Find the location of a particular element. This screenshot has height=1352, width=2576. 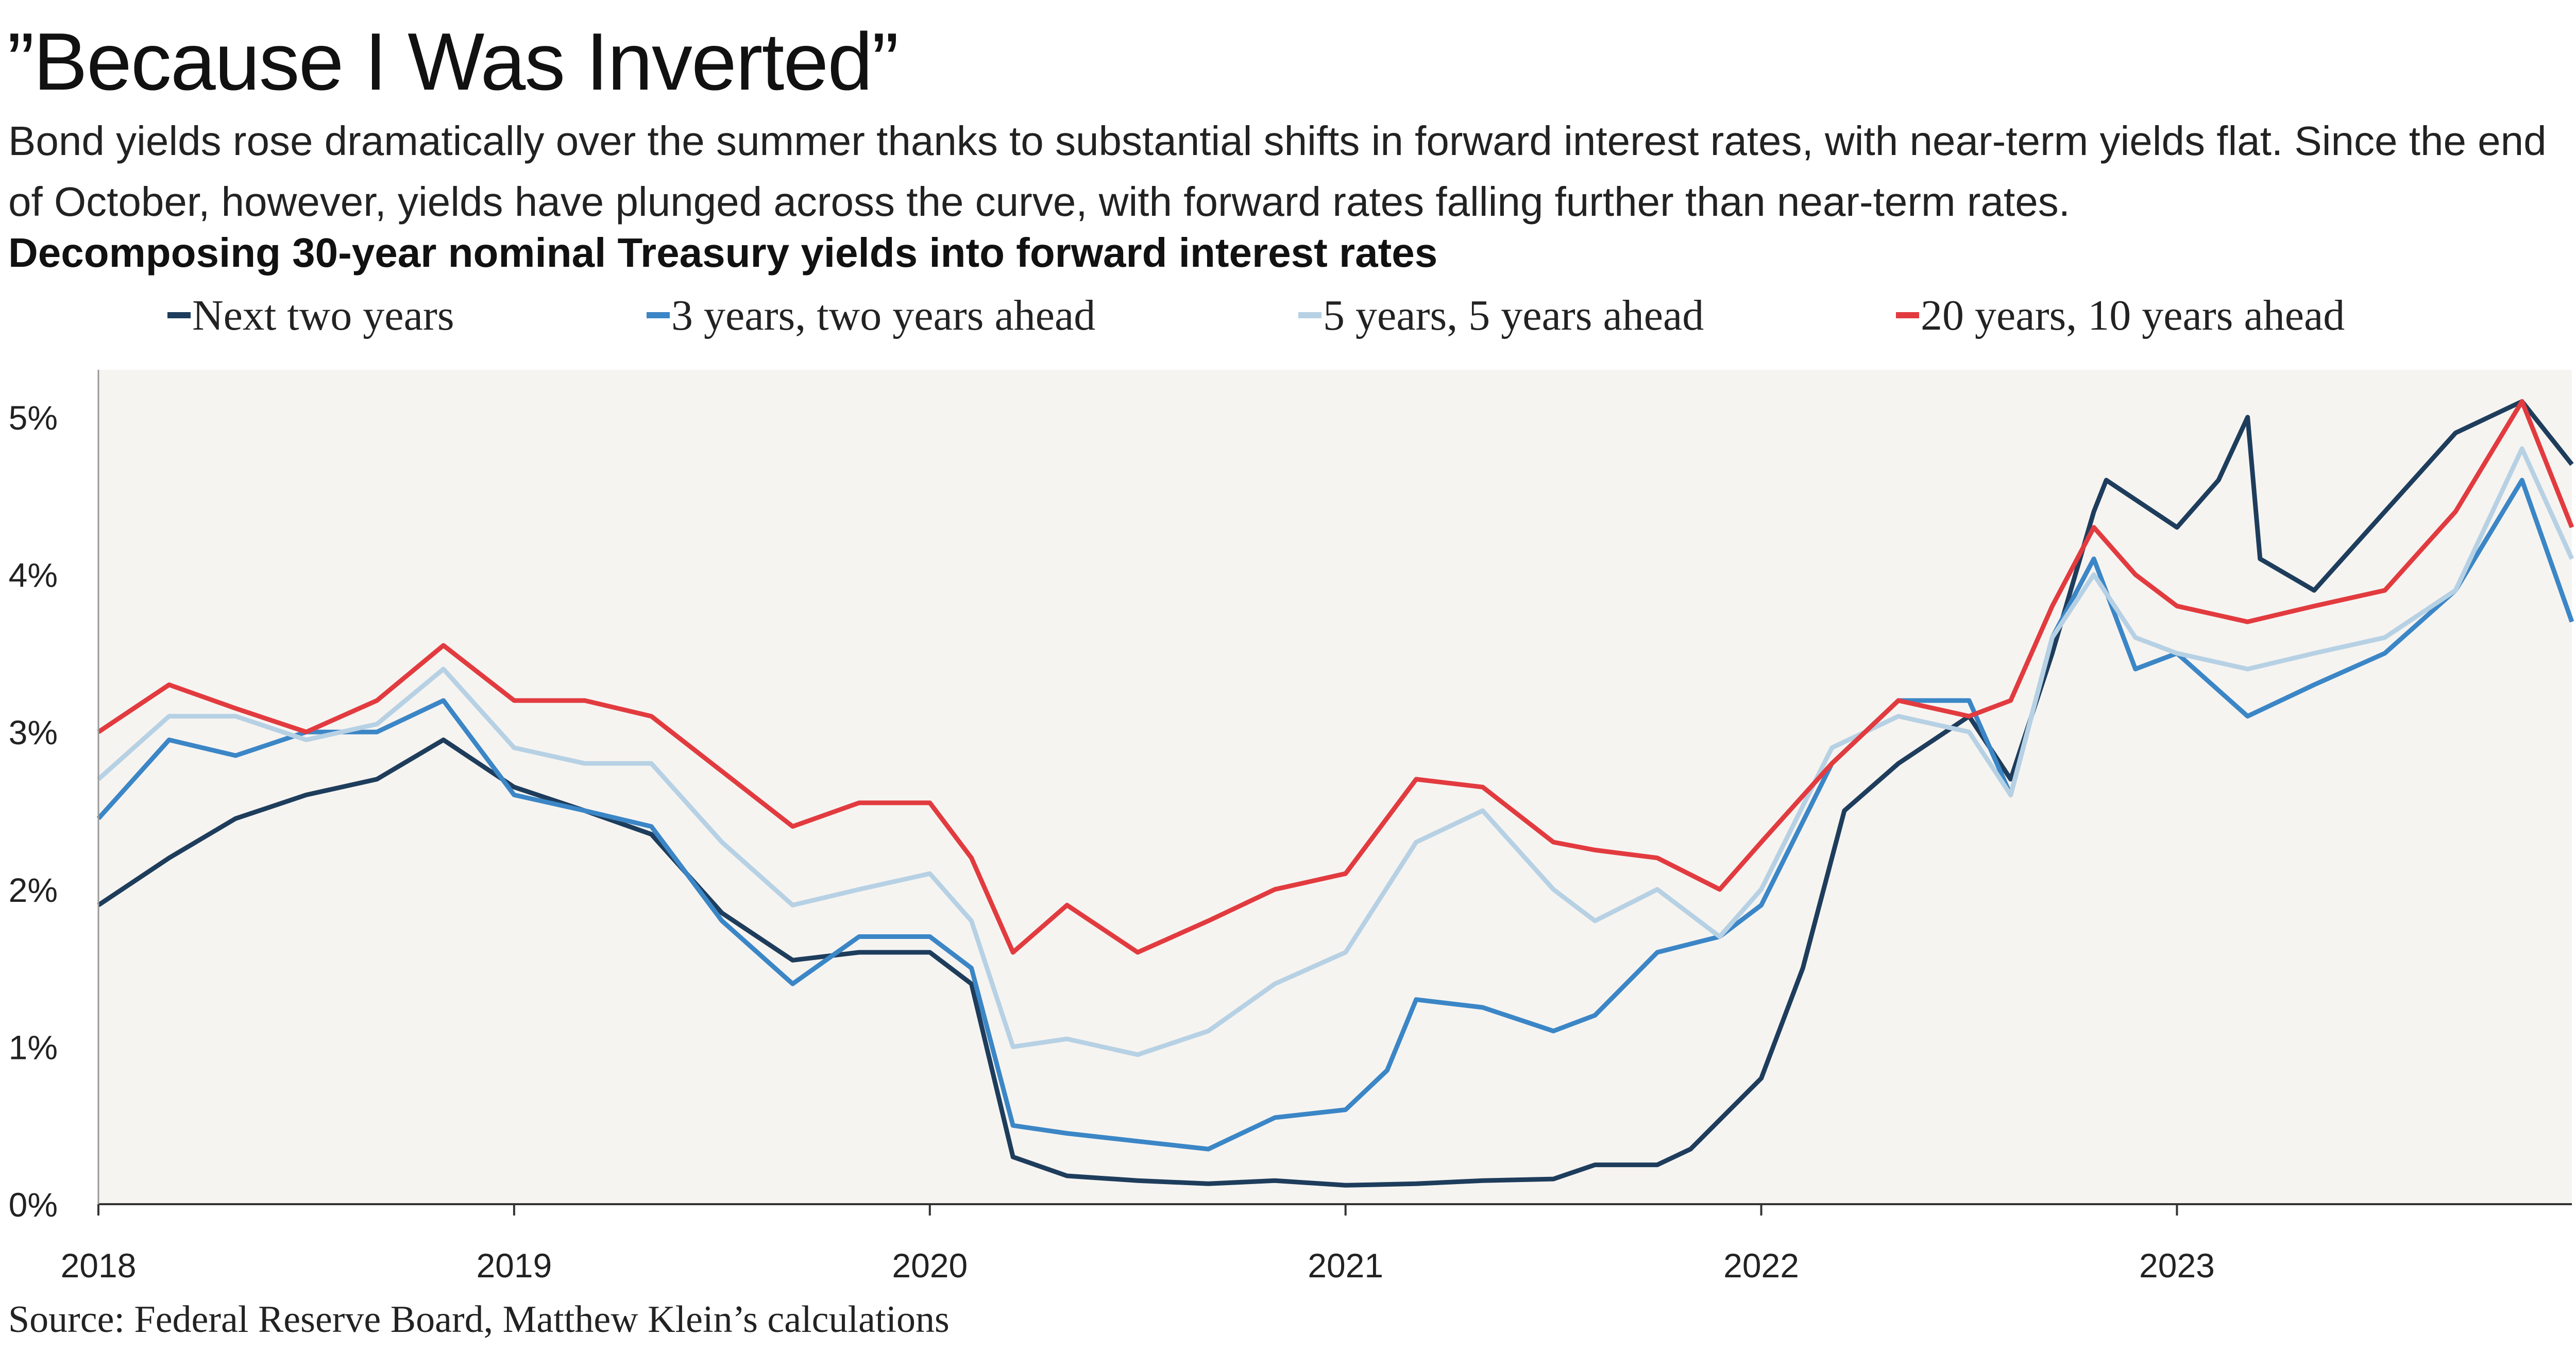

y-tick-label: 2% is located at coordinates (33, 890).